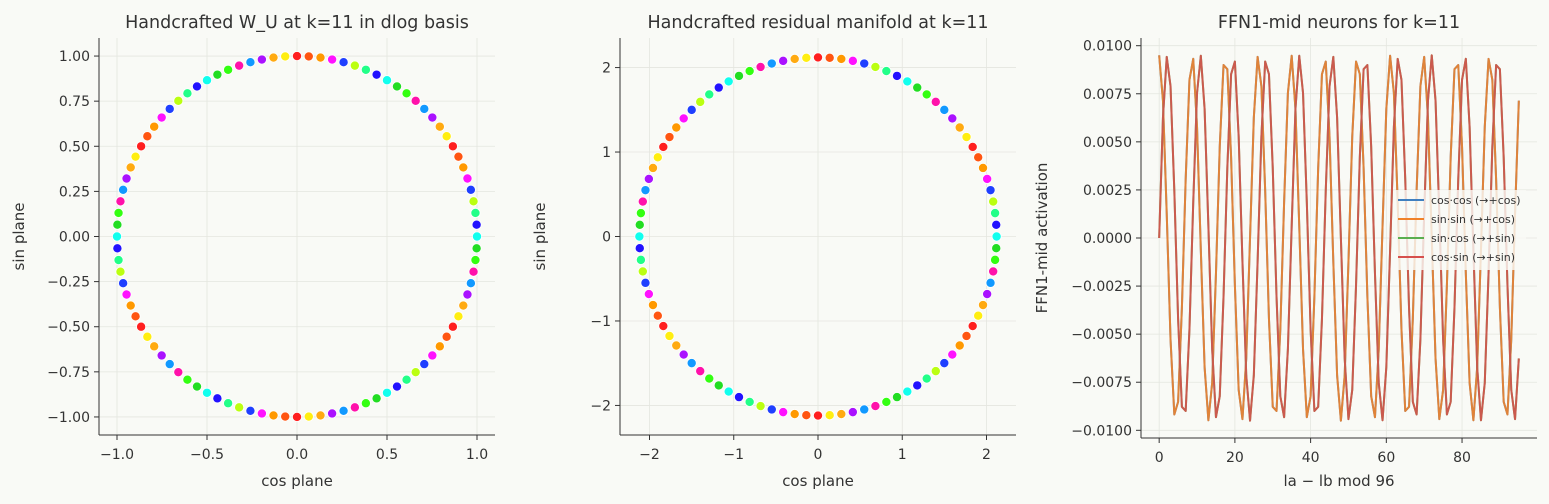  Describe the element at coordinates (74, 57) in the screenshot. I see `y-tick-label: 1.00` at that location.